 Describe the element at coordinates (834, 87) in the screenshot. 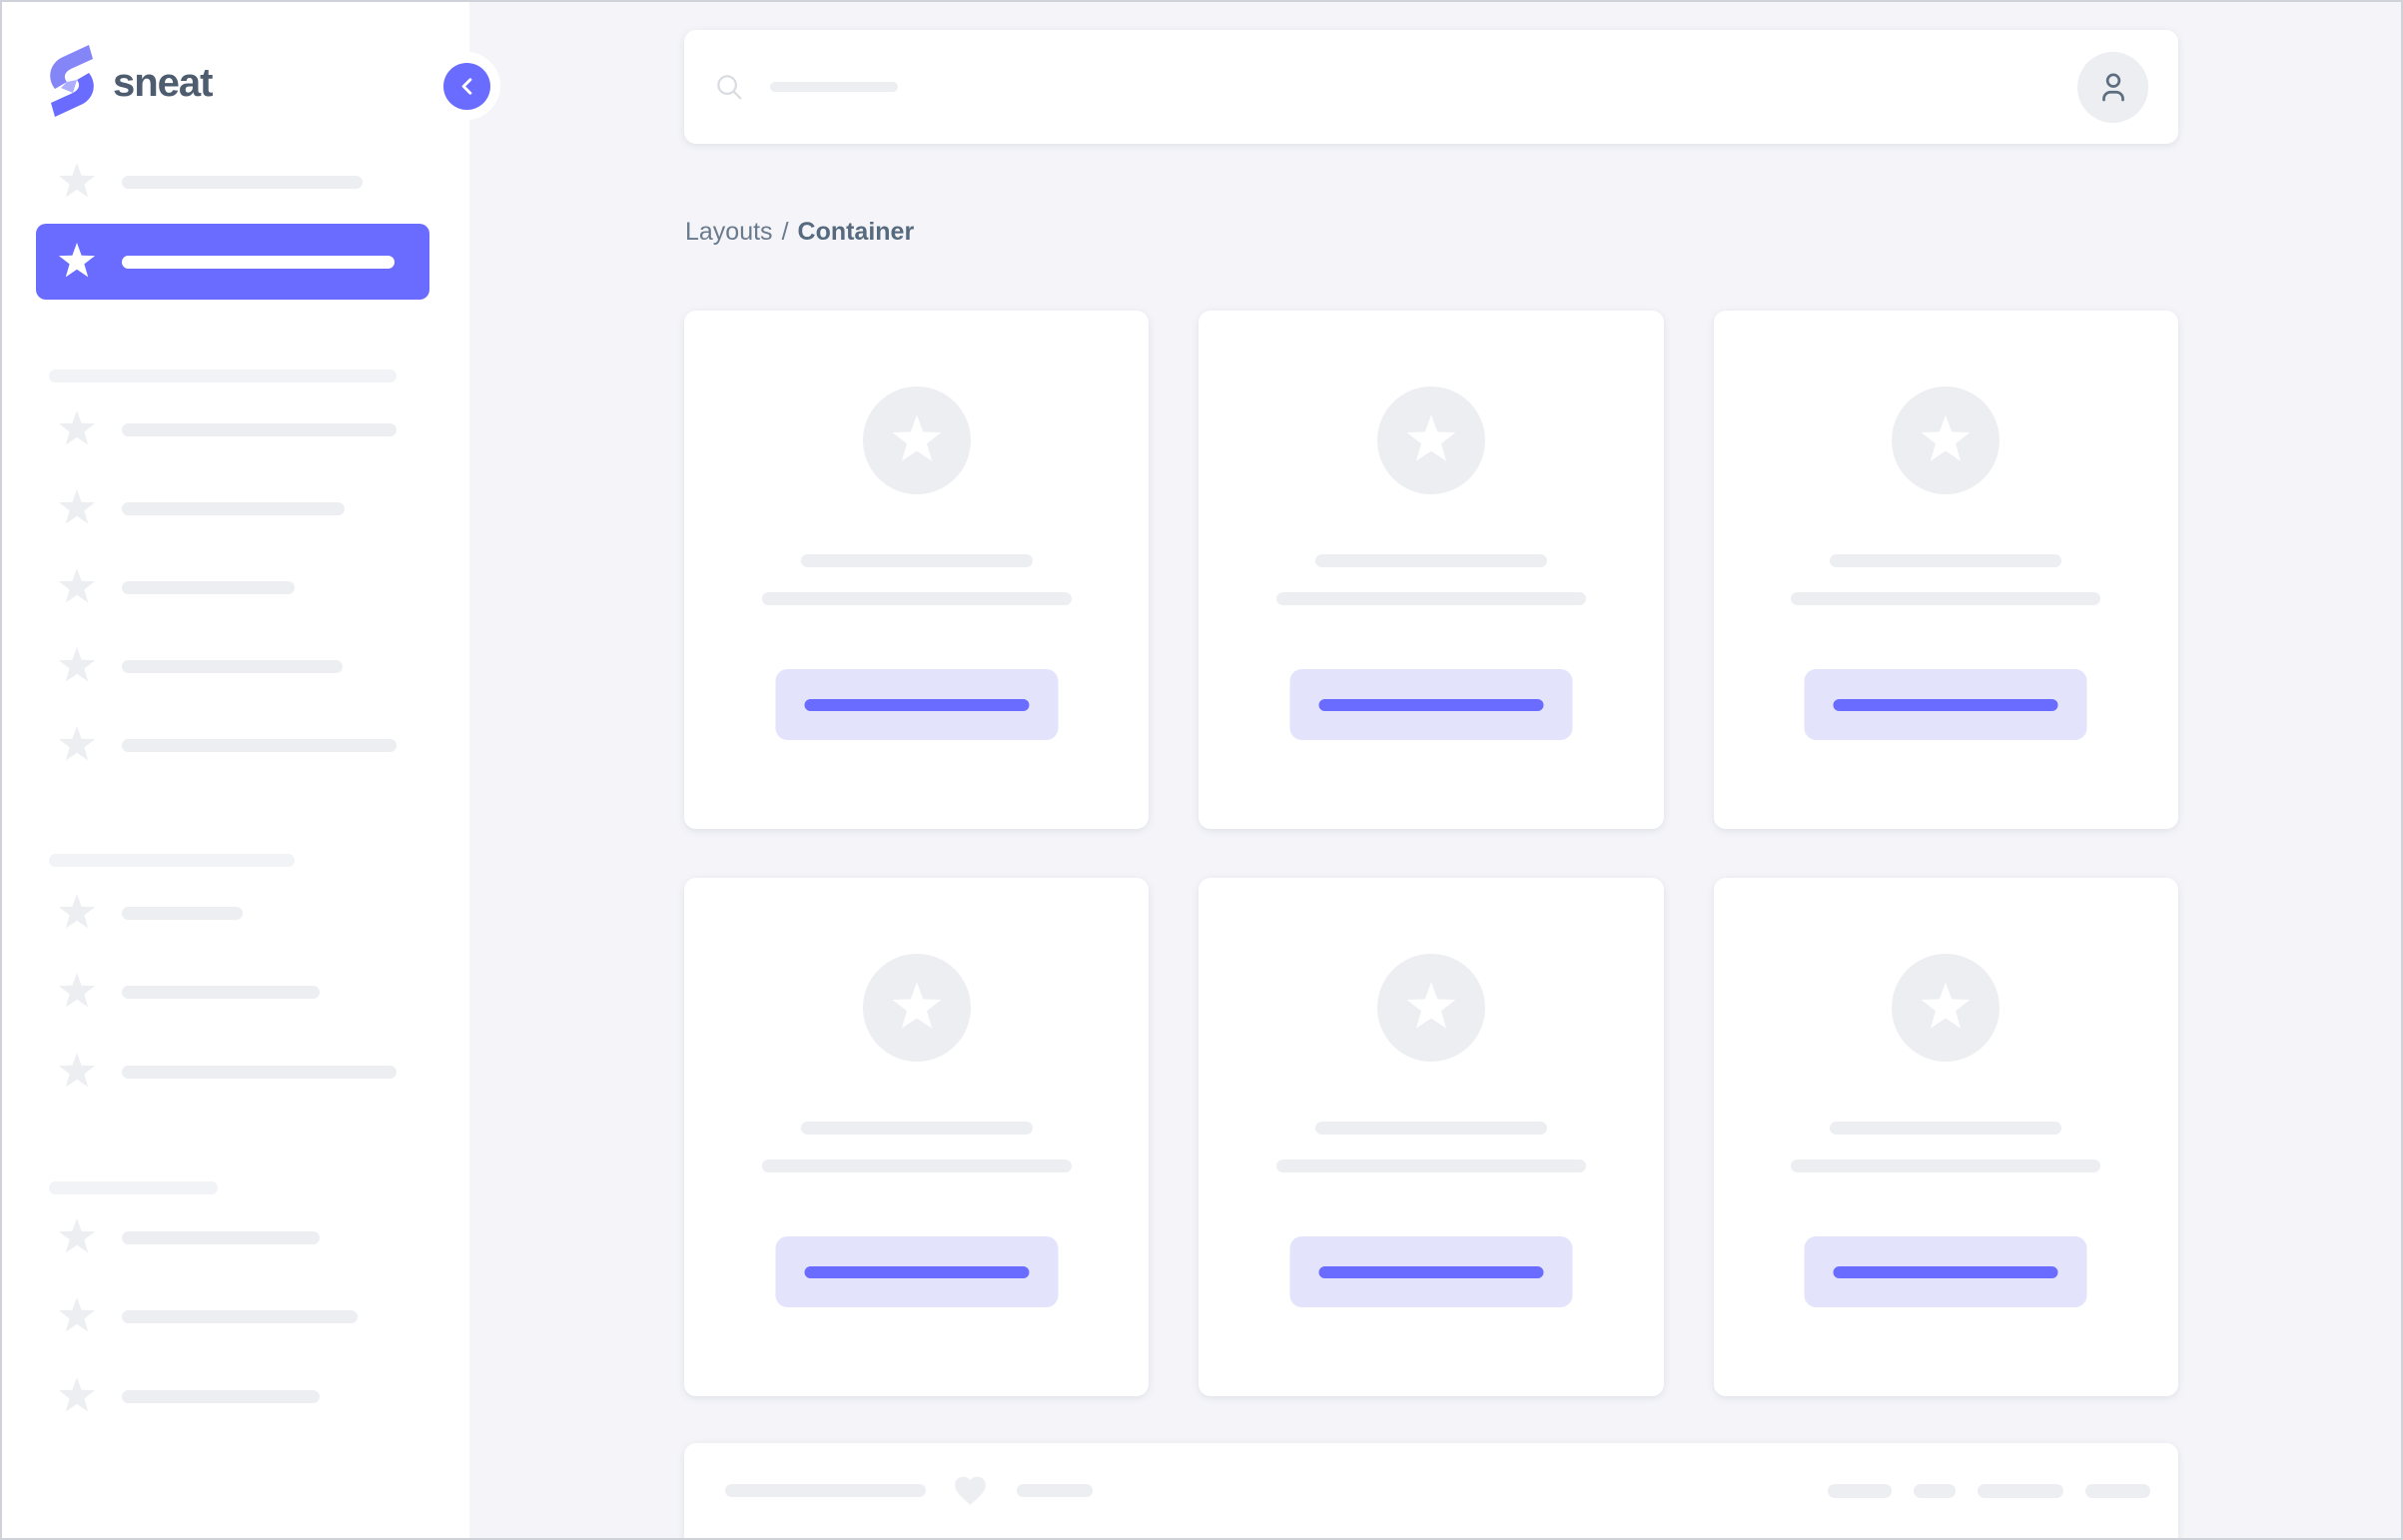

I see `search-placeholder-skeleton` at that location.